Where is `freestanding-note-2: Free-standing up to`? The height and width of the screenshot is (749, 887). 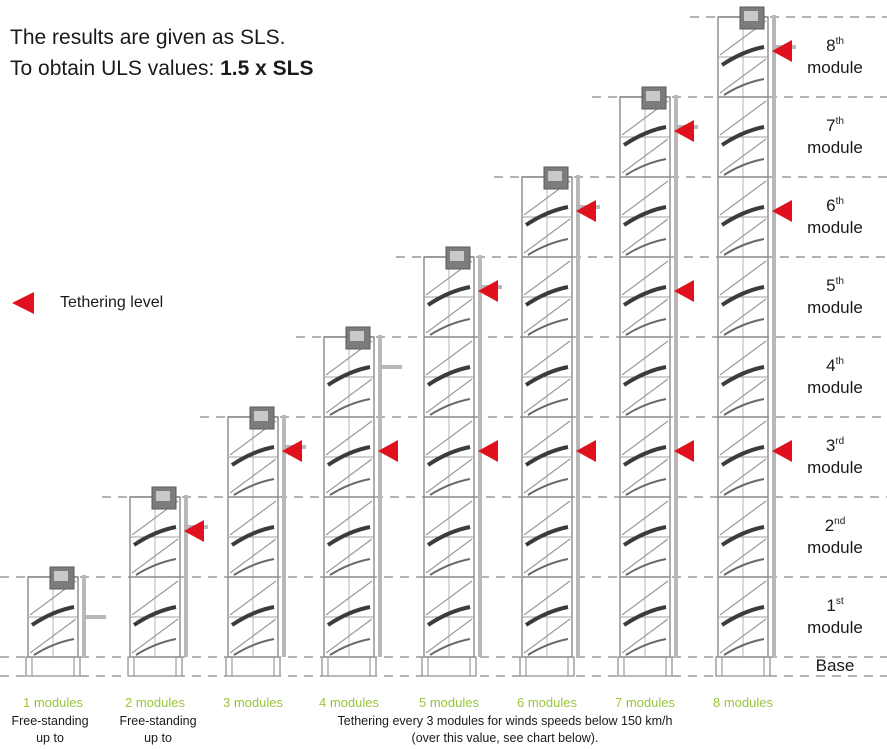 freestanding-note-2: Free-standing up to is located at coordinates (158, 729).